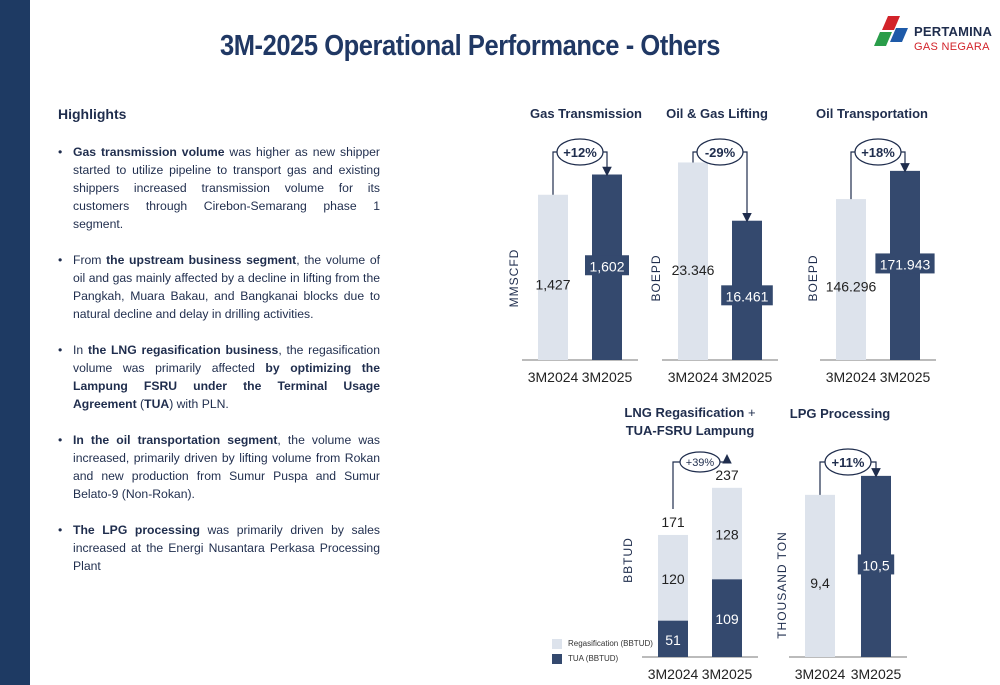 This screenshot has height=685, width=1000. Describe the element at coordinates (92, 114) in the screenshot. I see `highlights-title: Highlights` at that location.